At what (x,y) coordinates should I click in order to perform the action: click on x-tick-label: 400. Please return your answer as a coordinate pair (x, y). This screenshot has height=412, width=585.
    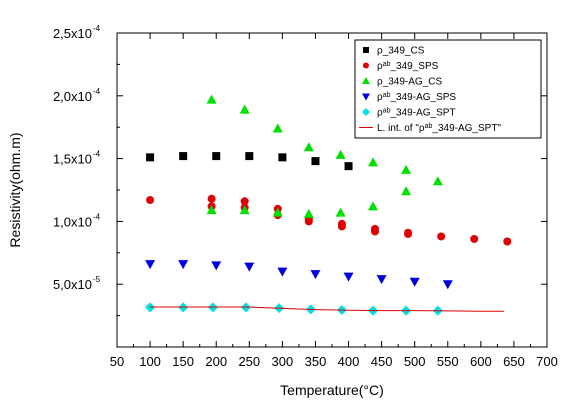
    Looking at the image, I should click on (349, 361).